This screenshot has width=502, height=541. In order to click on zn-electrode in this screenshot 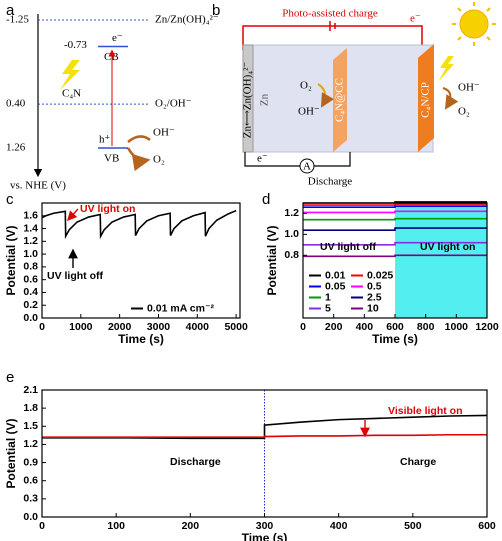, I will do `click(248, 98)`.